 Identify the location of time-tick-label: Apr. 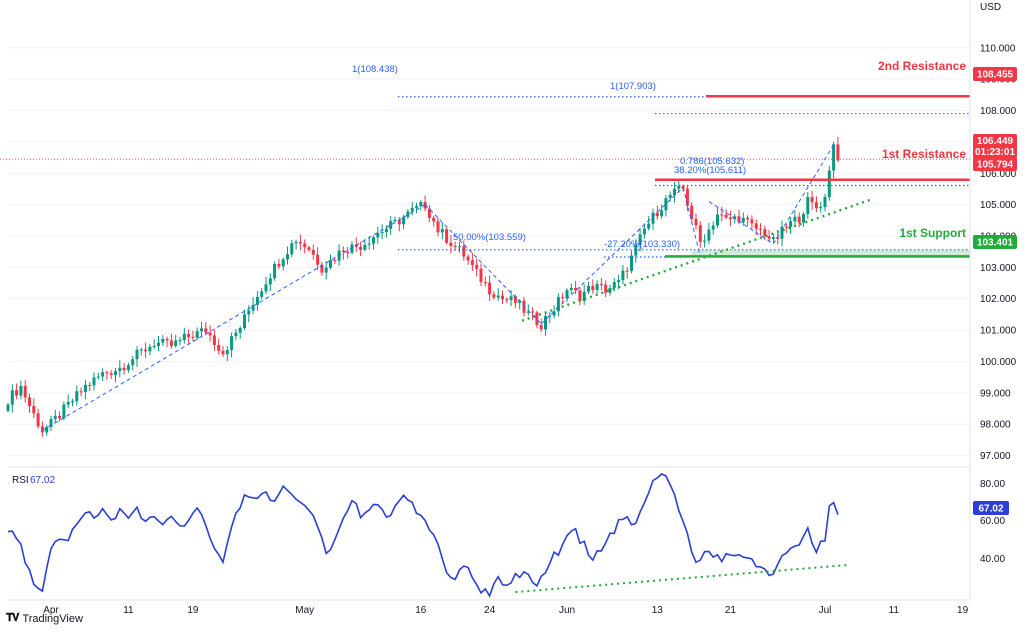
(51, 610).